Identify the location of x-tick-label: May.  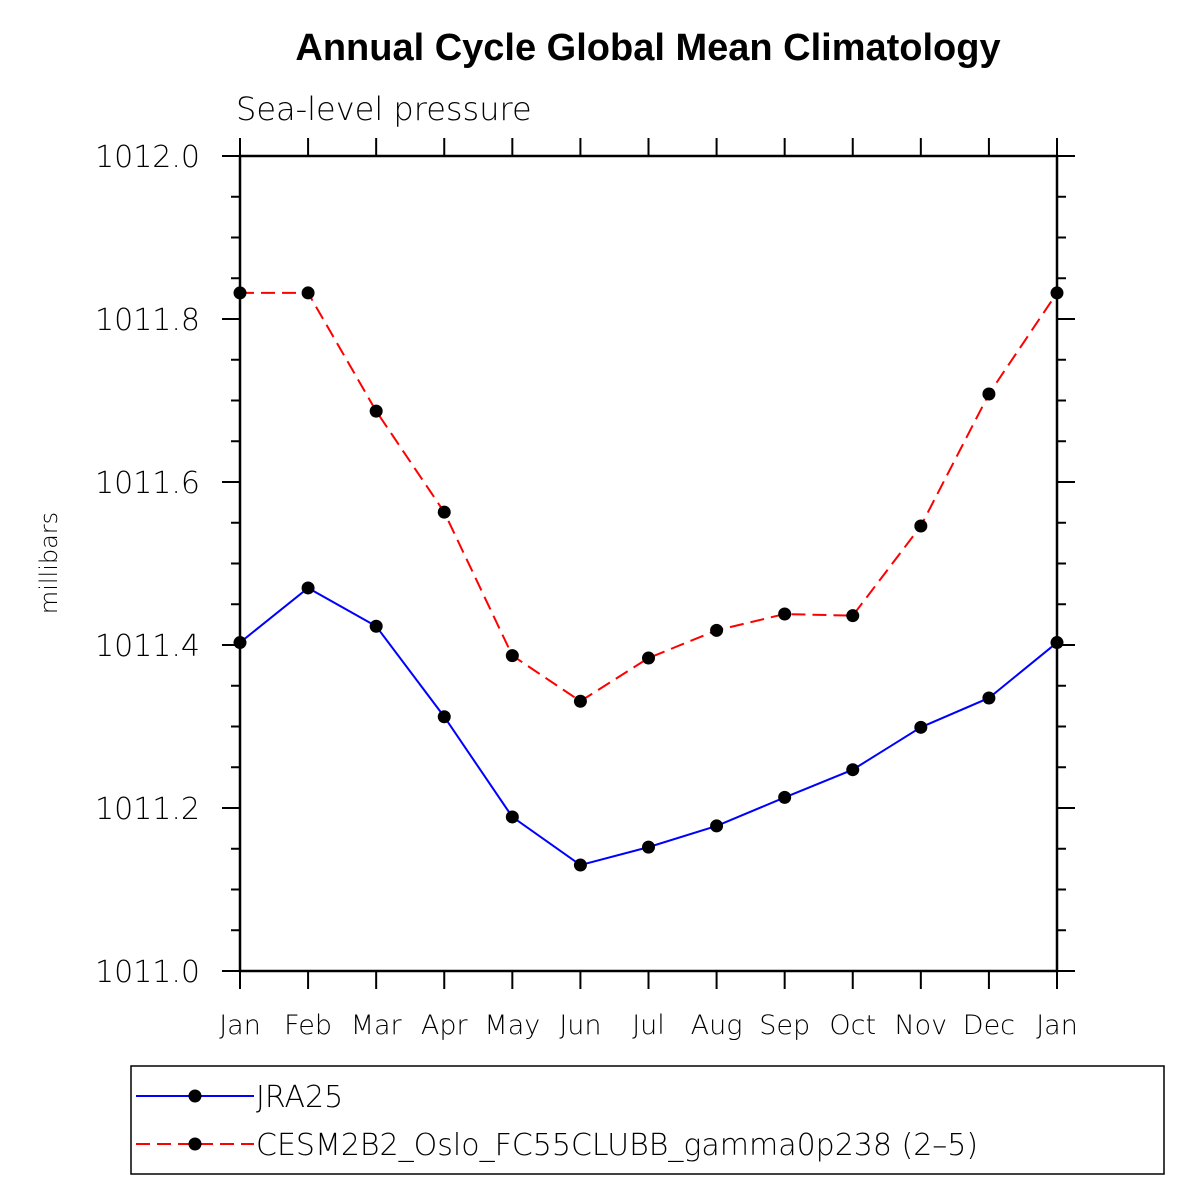
(512, 1025).